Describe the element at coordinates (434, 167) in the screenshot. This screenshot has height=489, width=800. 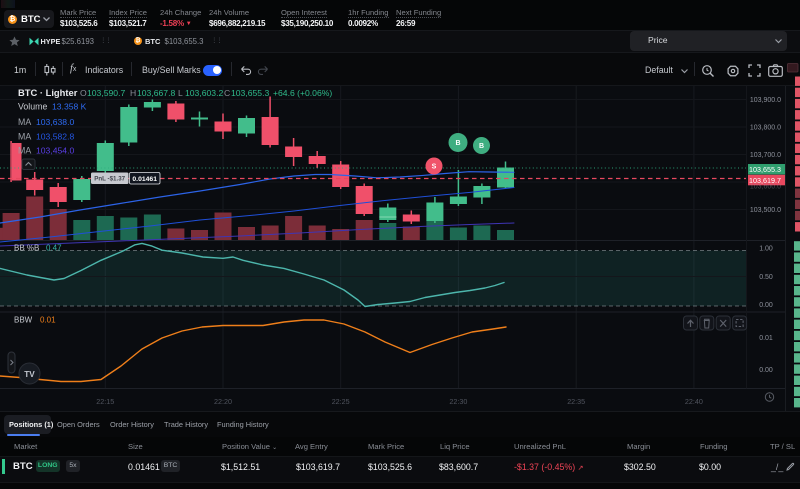
I see `svg-text: S` at that location.